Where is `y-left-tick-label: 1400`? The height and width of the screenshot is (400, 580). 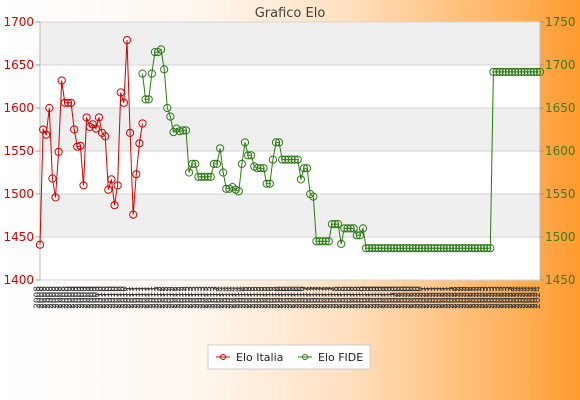 y-left-tick-label: 1400 is located at coordinates (18, 280).